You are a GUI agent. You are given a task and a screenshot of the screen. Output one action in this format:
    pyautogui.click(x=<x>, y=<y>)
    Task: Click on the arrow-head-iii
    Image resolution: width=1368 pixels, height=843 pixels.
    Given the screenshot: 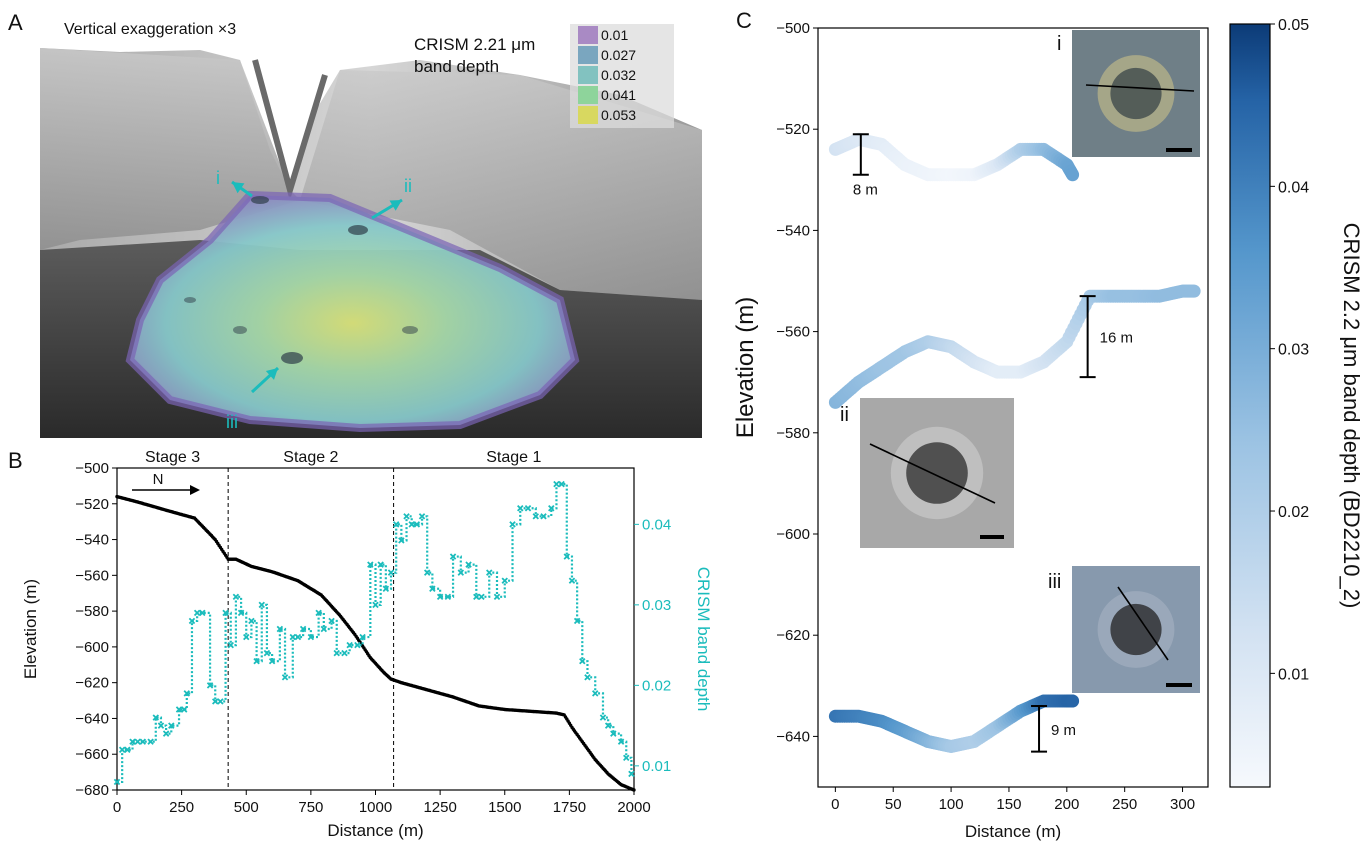 What is the action you would take?
    pyautogui.click(x=271, y=374)
    